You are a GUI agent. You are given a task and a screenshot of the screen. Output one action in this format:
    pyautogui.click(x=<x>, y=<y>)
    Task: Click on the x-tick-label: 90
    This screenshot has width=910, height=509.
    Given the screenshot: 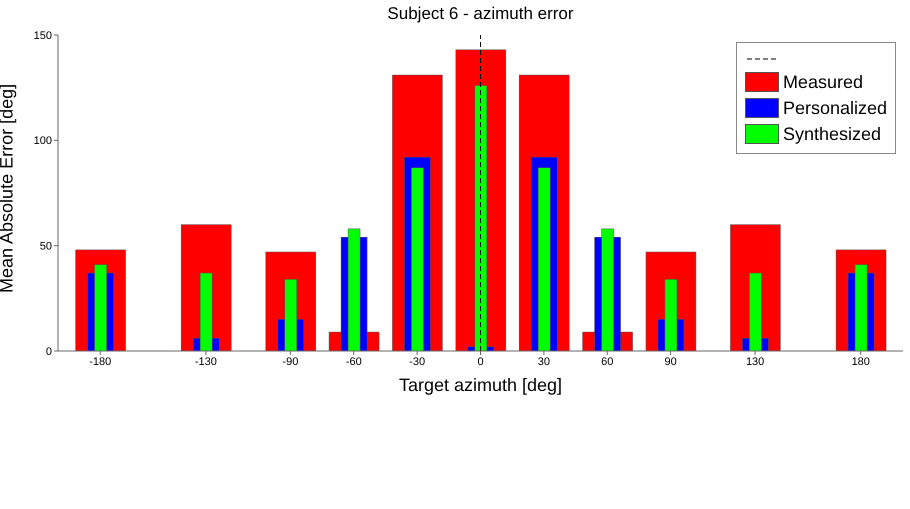 What is the action you would take?
    pyautogui.click(x=670, y=362)
    